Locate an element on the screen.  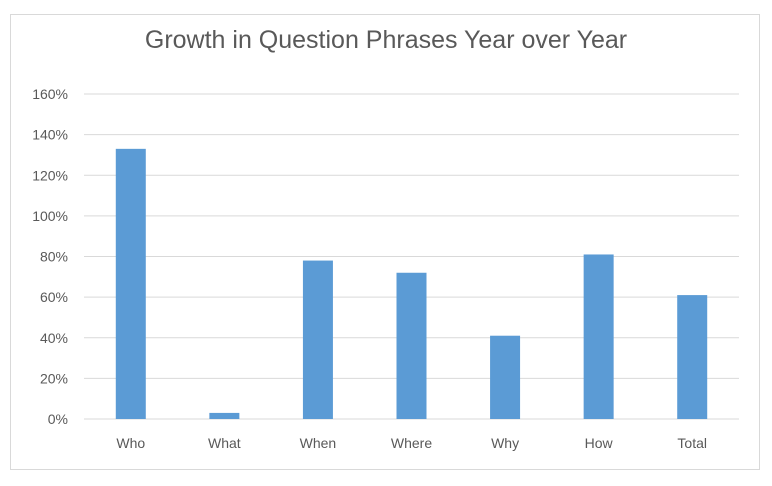
bar-why is located at coordinates (505, 377).